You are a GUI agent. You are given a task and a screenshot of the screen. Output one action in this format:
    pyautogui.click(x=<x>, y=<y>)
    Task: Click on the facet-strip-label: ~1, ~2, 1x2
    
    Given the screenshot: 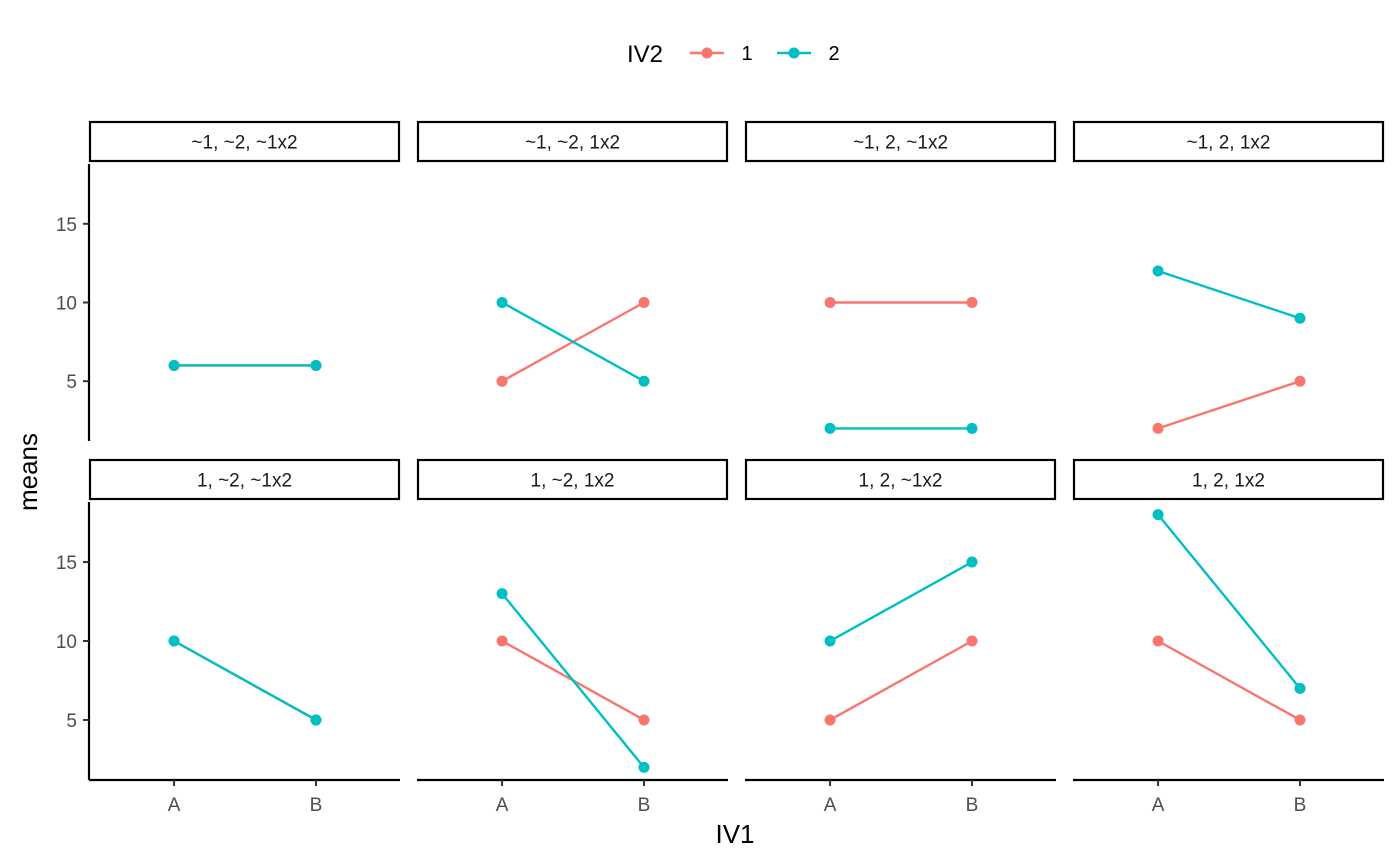 What is the action you would take?
    pyautogui.click(x=572, y=143)
    